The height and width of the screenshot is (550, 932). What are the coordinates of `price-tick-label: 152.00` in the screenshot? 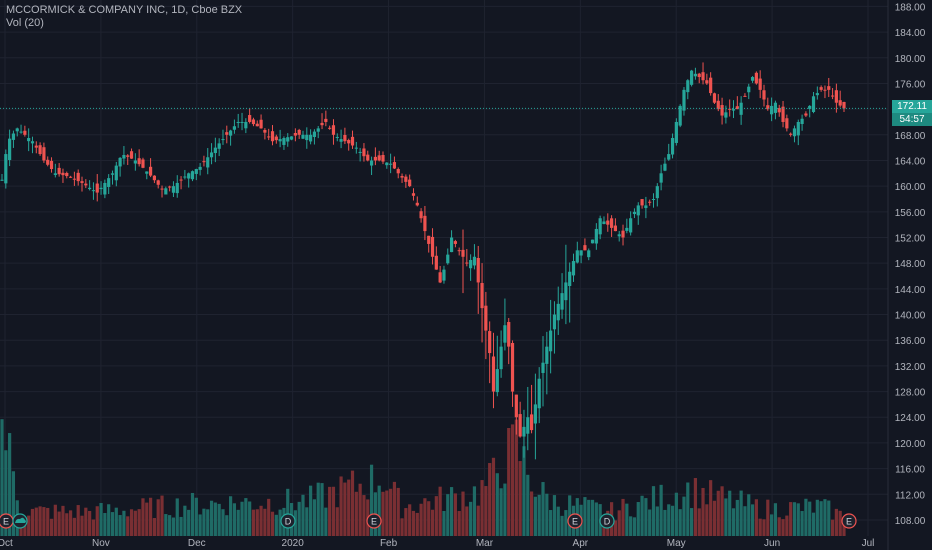 It's located at (910, 239).